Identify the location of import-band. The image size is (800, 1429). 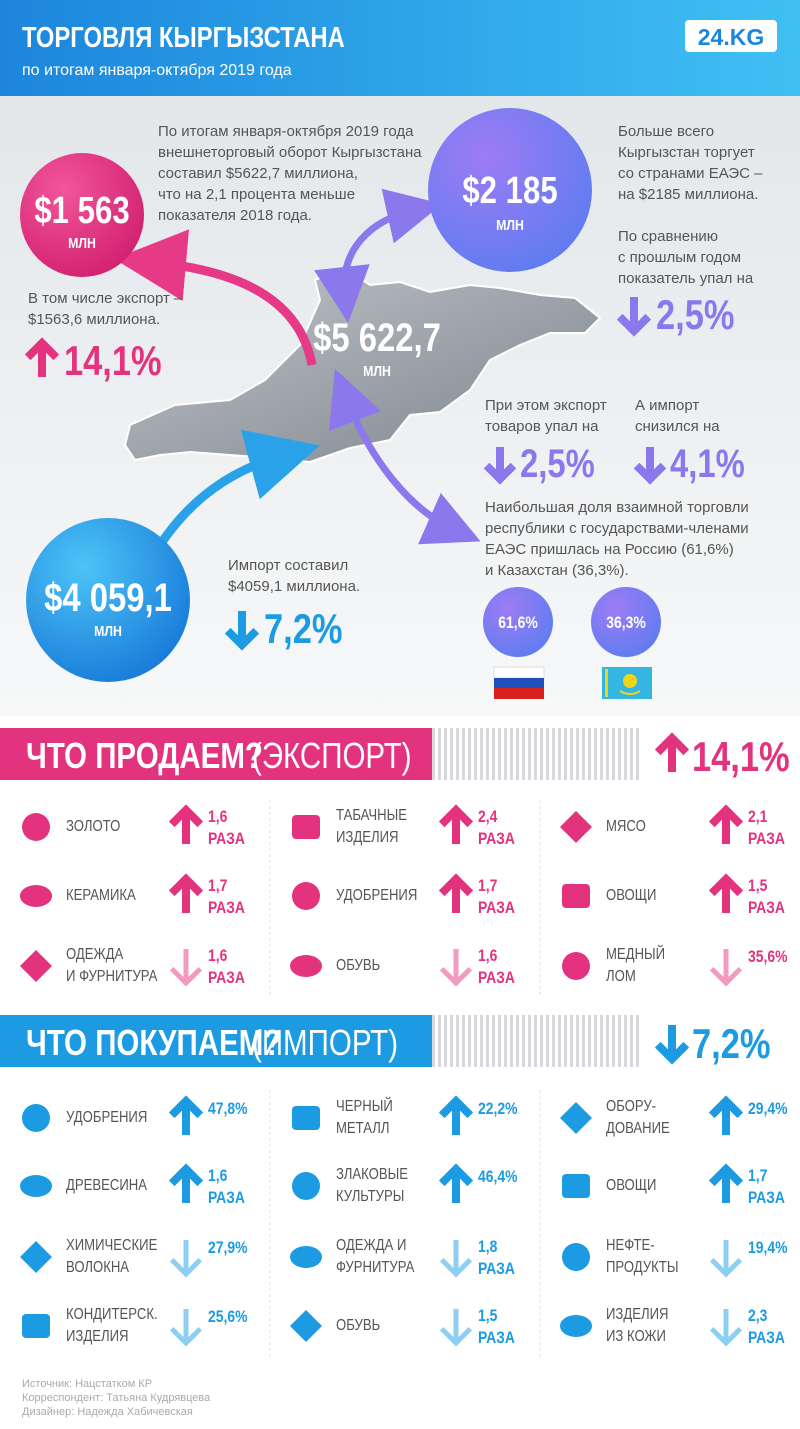
(216, 1041).